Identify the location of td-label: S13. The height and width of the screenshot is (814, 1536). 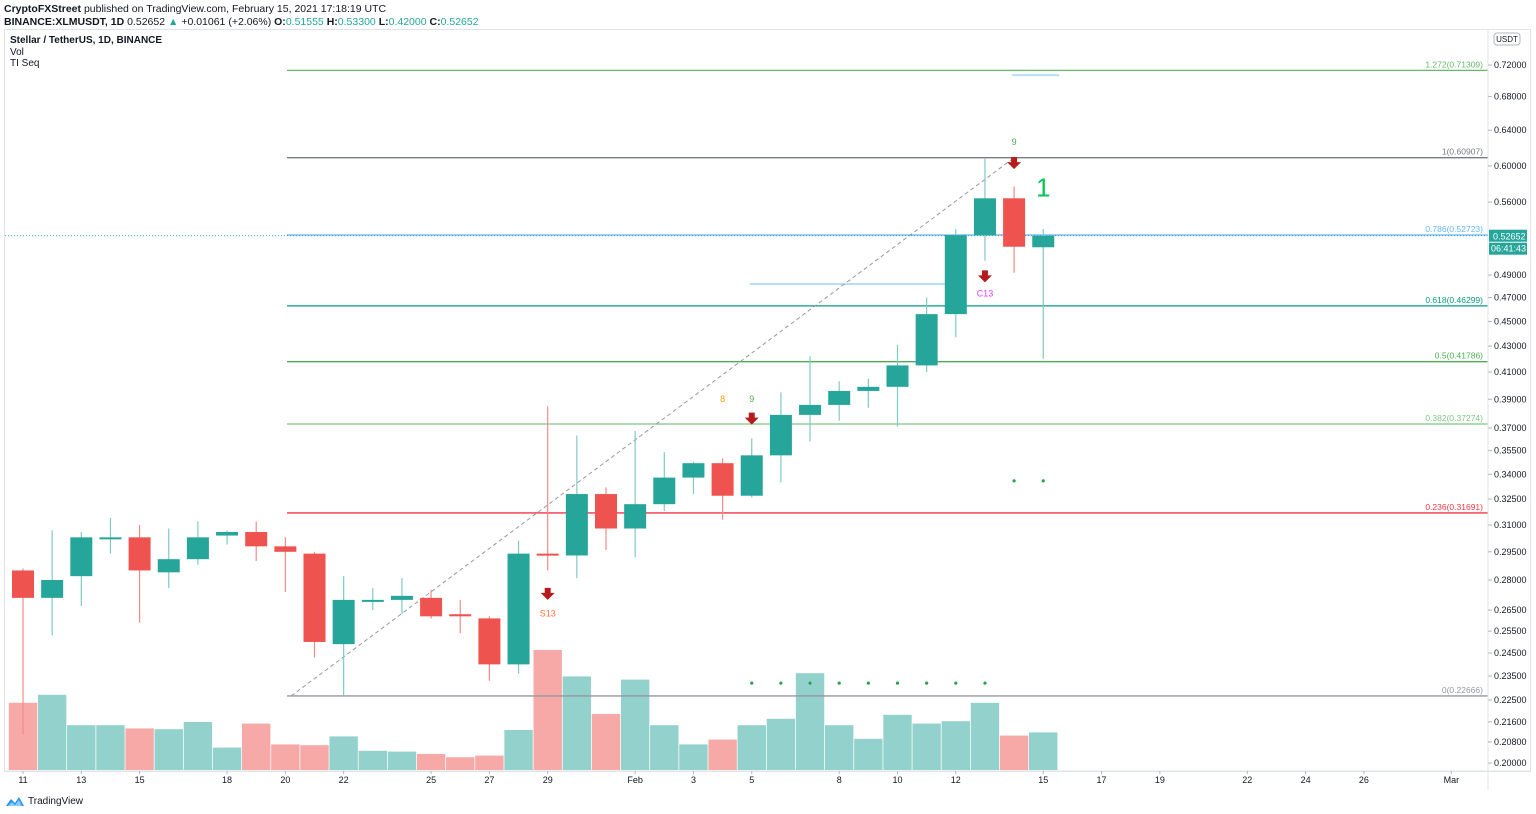
(548, 613).